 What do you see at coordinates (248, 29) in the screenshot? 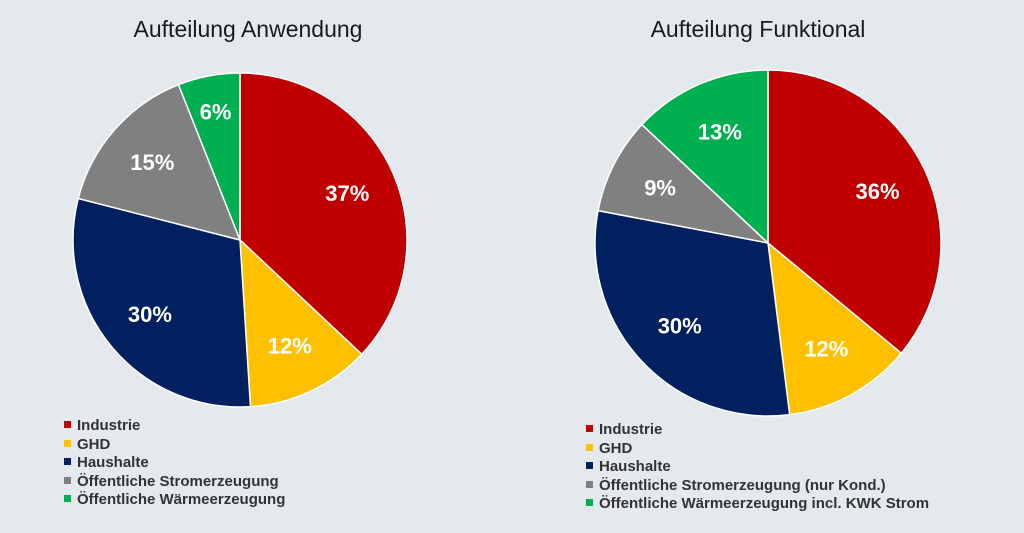
I see `chart-title: Aufteilung Anwendung` at bounding box center [248, 29].